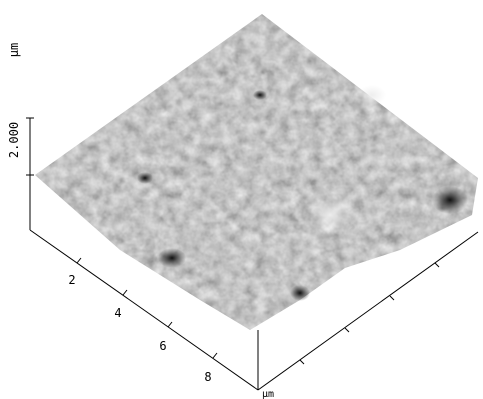  Describe the element at coordinates (207, 377) in the screenshot. I see `x-tick-label: 8` at that location.